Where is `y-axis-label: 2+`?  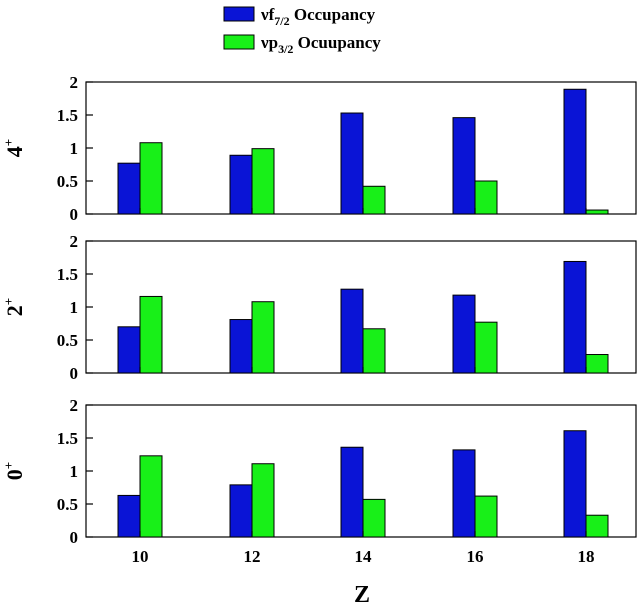
y-axis-label: 2+ is located at coordinates (14, 307).